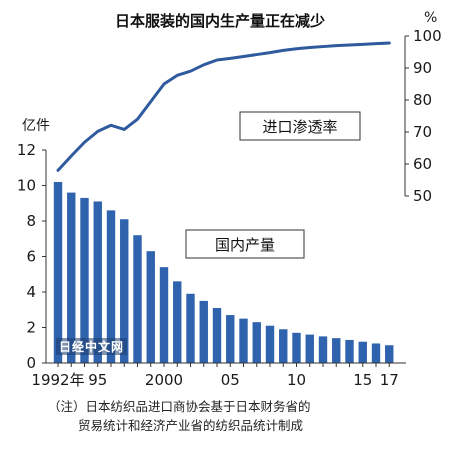 This screenshot has height=450, width=450. I want to click on x-tick-label: 95, so click(97, 380).